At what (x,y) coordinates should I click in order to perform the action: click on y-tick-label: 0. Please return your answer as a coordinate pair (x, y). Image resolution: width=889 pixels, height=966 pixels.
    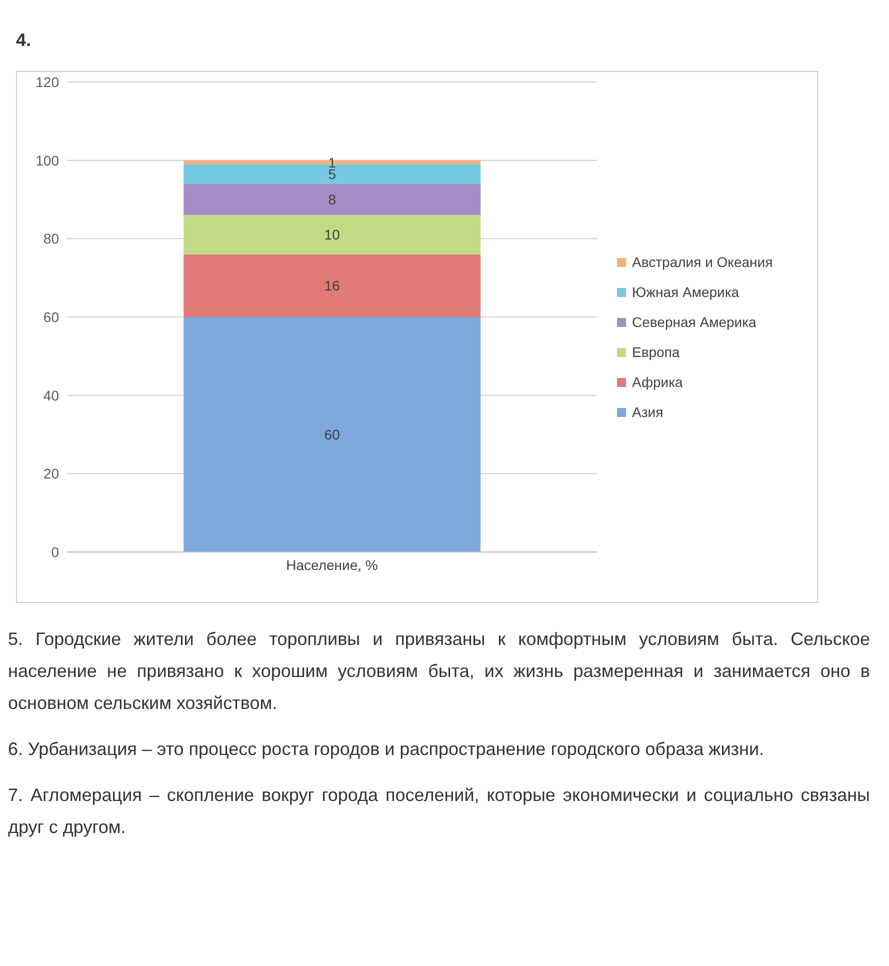
    Looking at the image, I should click on (55, 552).